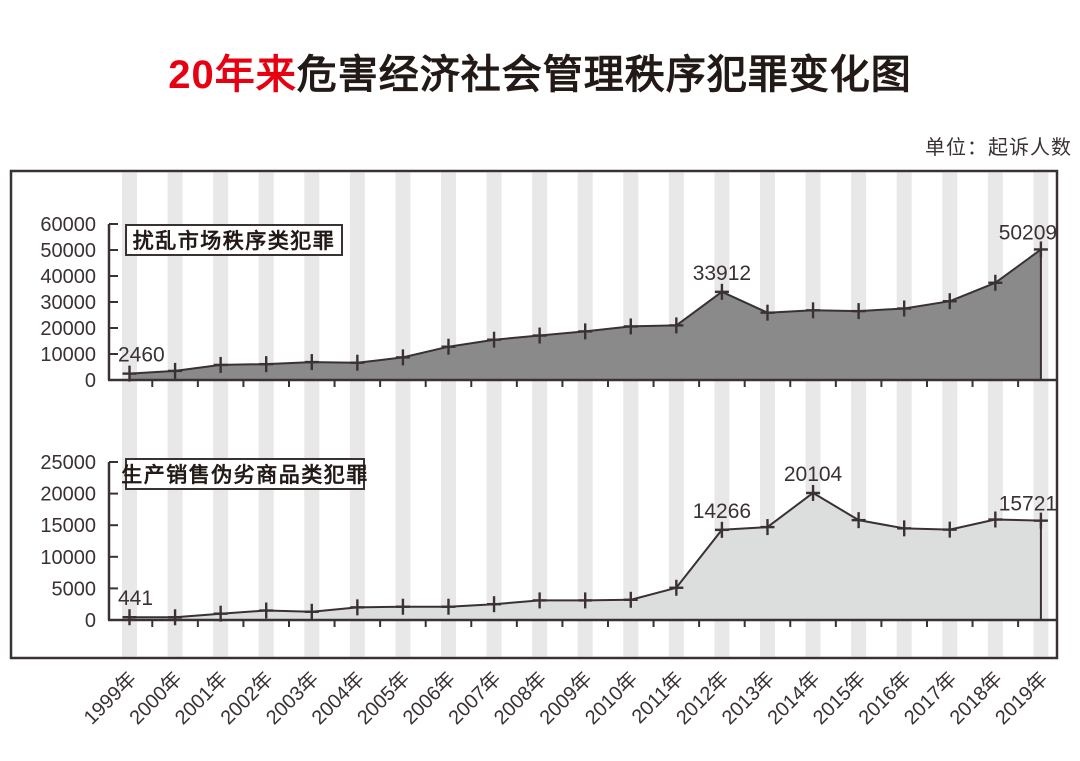 This screenshot has height=761, width=1080. What do you see at coordinates (141, 355) in the screenshot?
I see `value-label: 2460` at bounding box center [141, 355].